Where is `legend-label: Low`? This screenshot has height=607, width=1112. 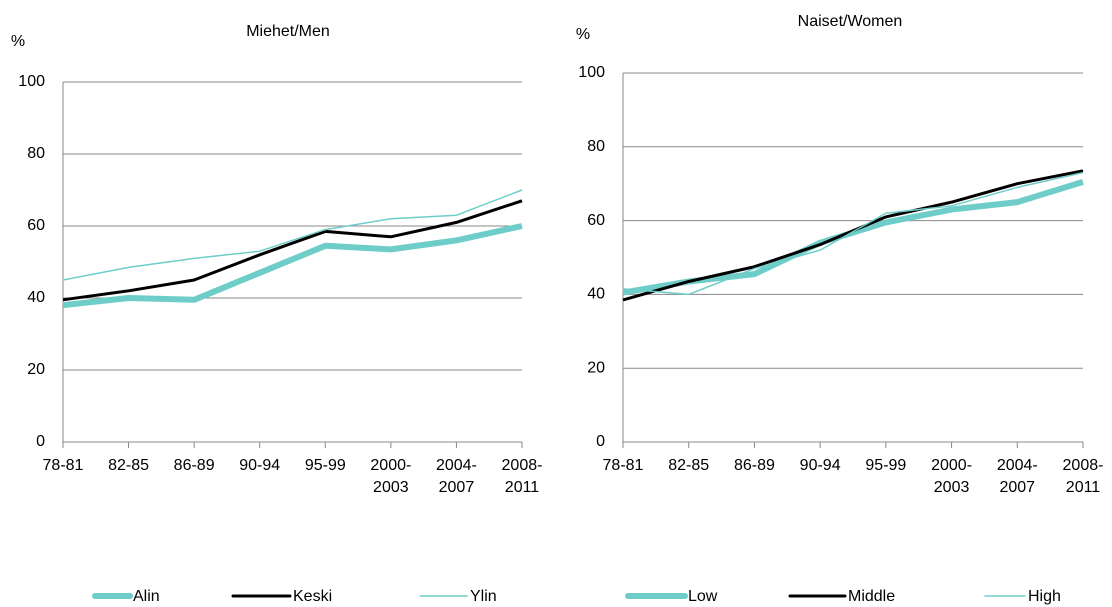
legend-label: Low is located at coordinates (703, 596).